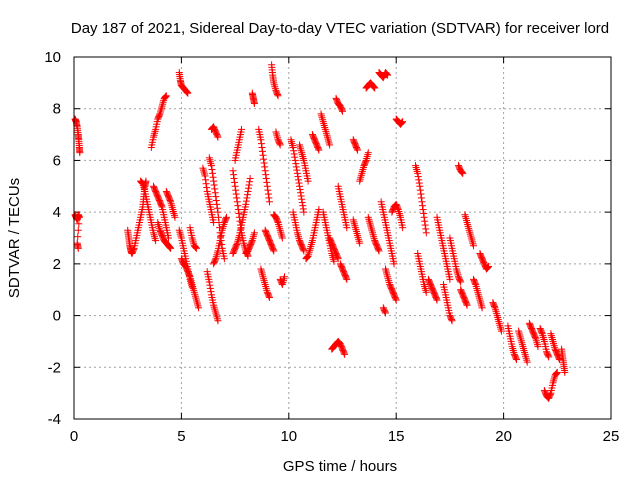 This screenshot has width=640, height=480. Describe the element at coordinates (57, 264) in the screenshot. I see `y-tick-label: 2` at that location.